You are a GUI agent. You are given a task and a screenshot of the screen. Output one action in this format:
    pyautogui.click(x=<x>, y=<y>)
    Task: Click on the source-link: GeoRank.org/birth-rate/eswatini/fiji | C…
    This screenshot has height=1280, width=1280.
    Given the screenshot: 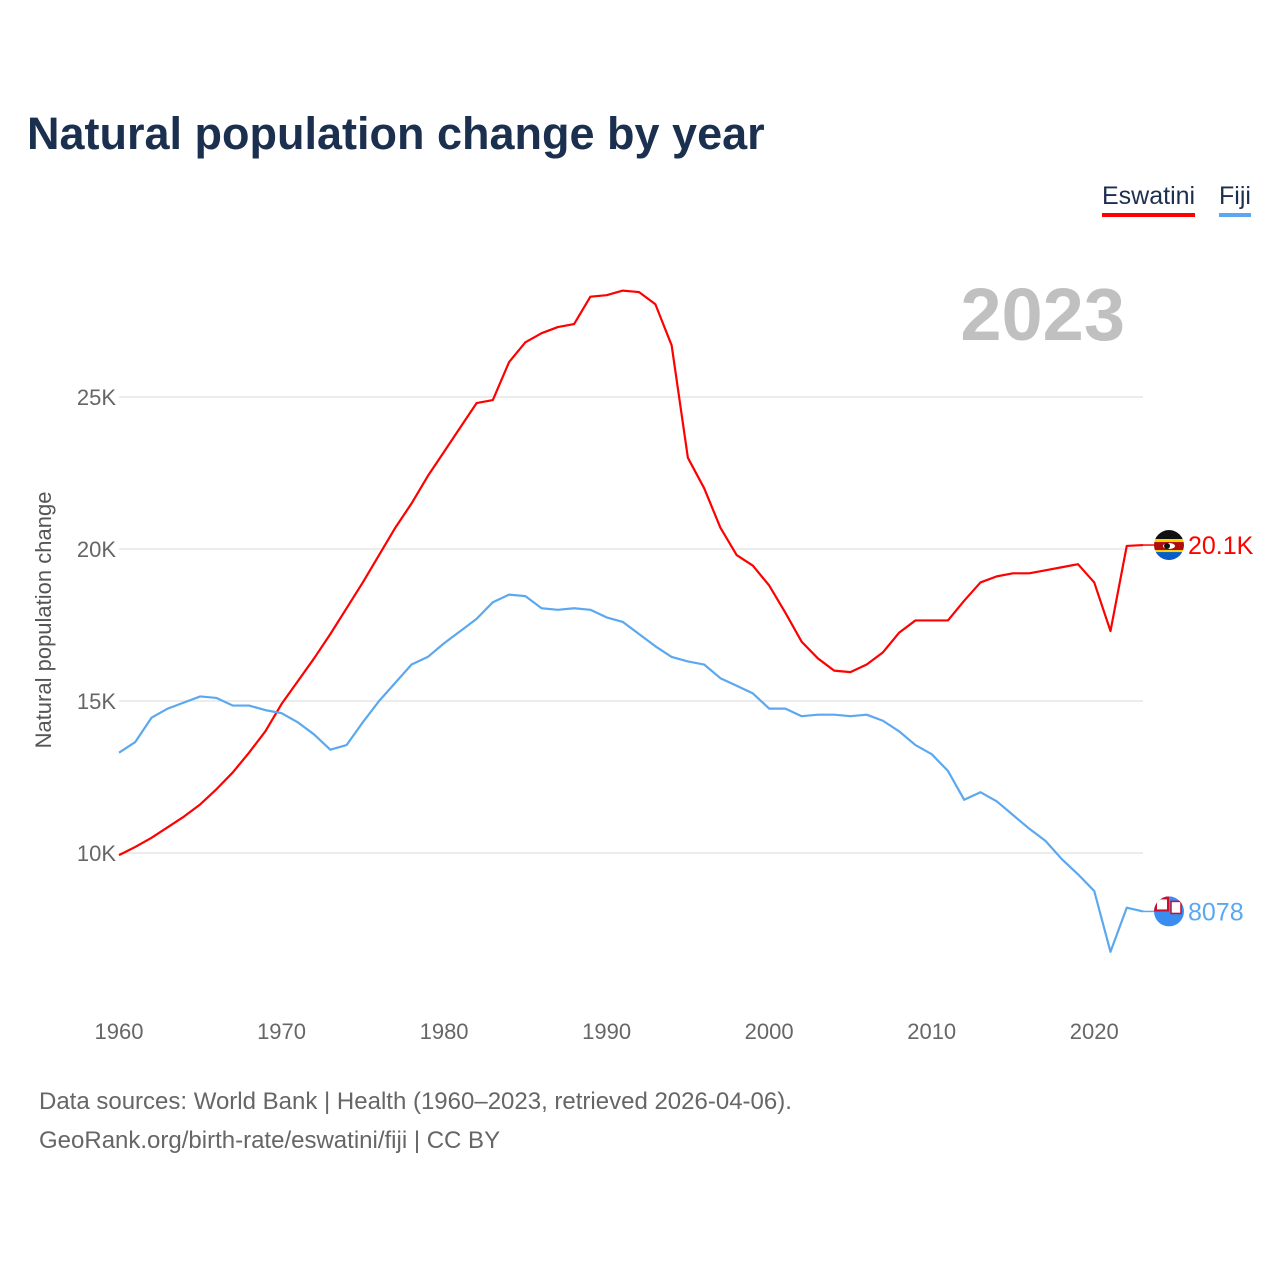 What is the action you would take?
    pyautogui.click(x=270, y=1140)
    